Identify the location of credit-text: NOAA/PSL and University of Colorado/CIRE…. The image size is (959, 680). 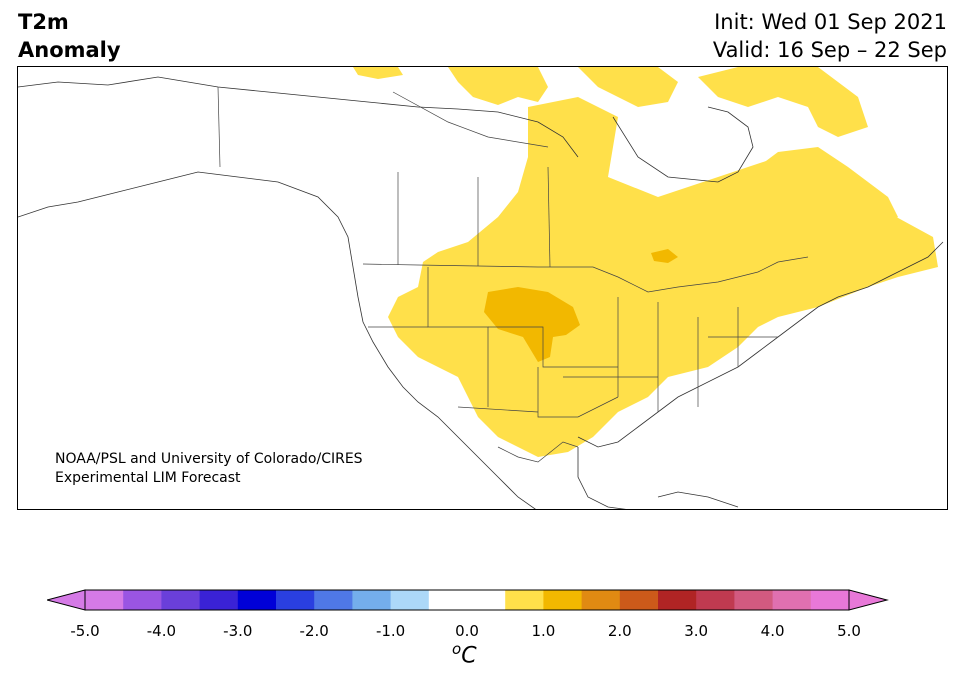
(209, 469).